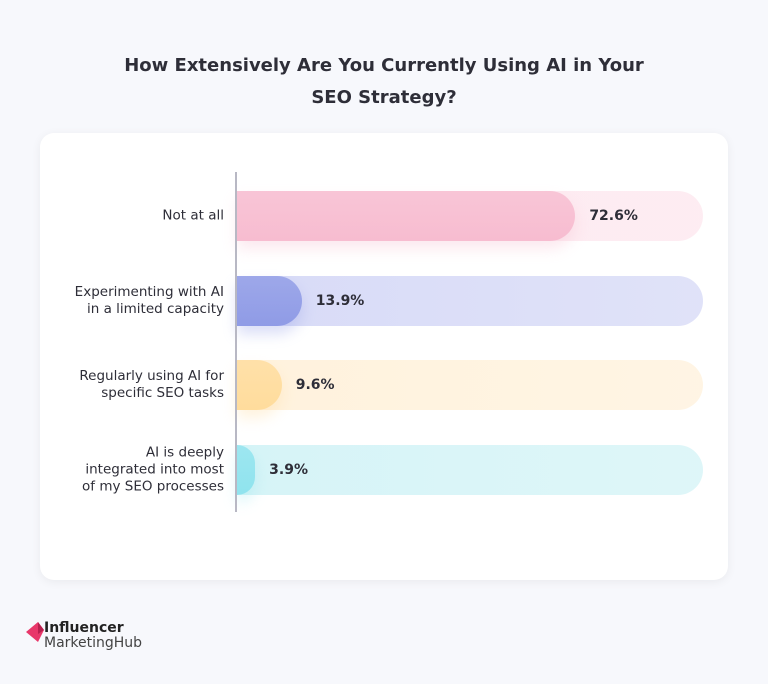 The width and height of the screenshot is (768, 684). What do you see at coordinates (384, 97) in the screenshot?
I see `title-line: SEO Strategy?` at bounding box center [384, 97].